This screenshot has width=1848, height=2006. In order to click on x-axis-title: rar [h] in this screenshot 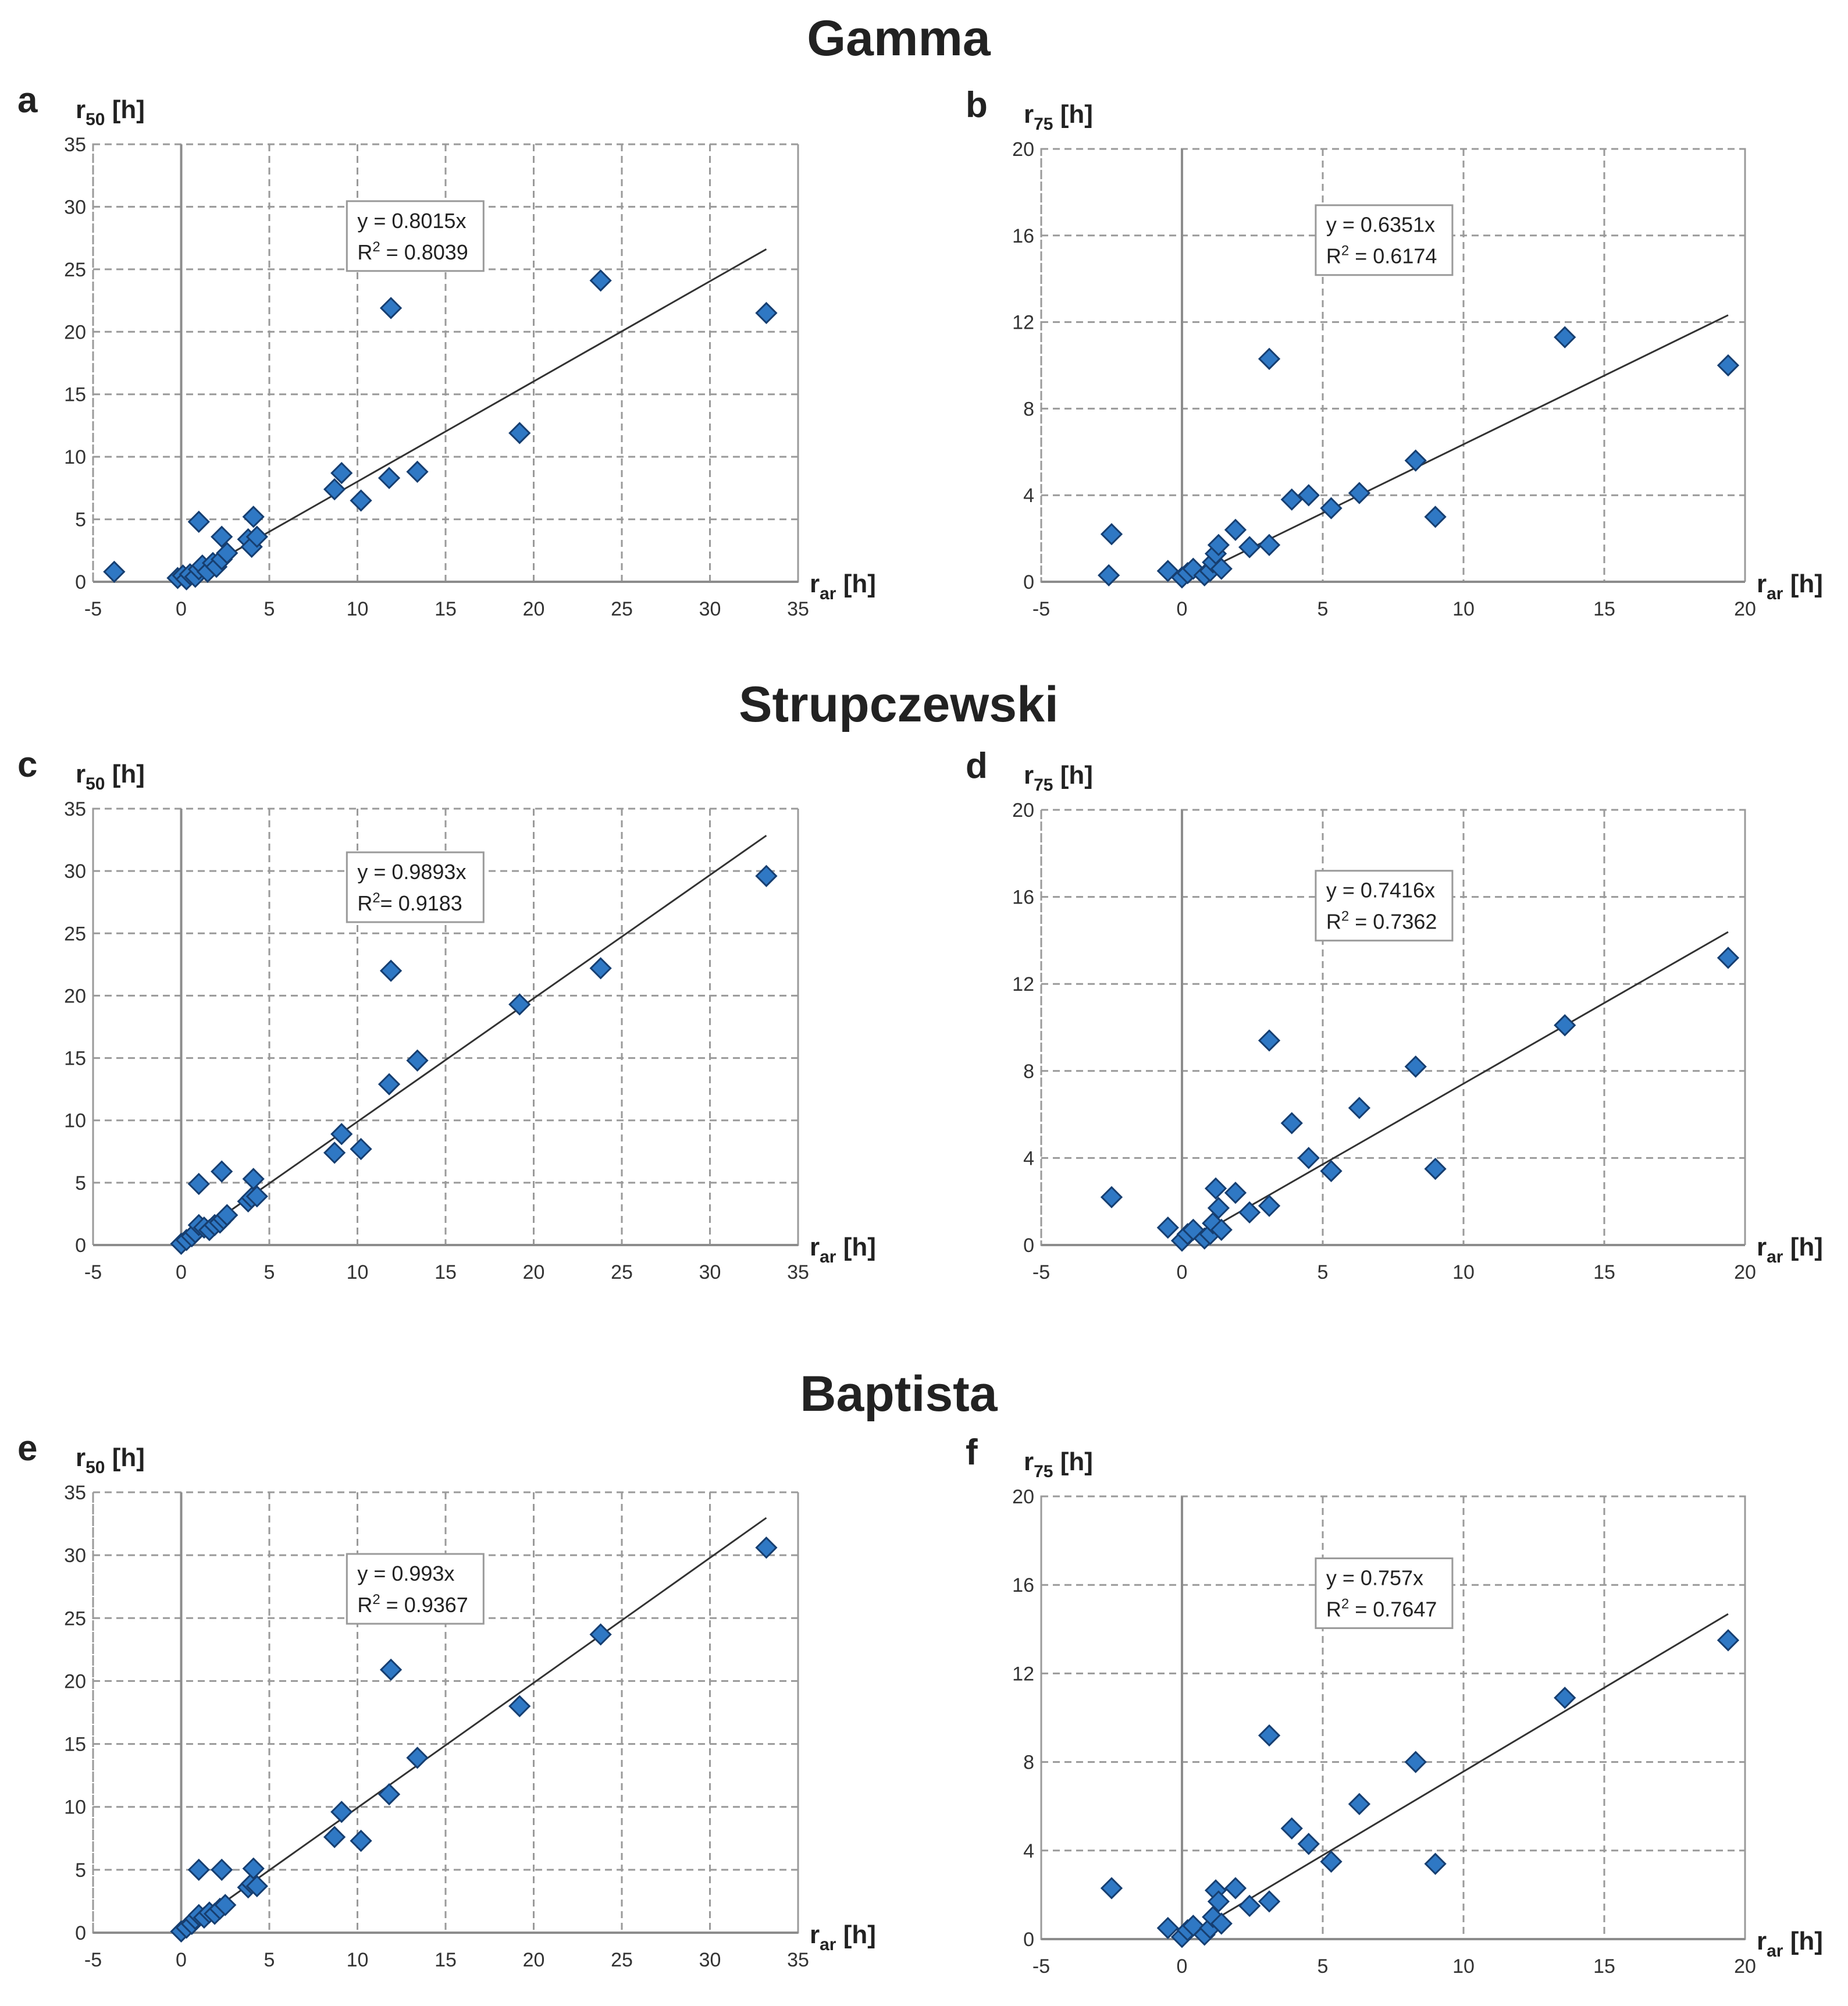, I will do `click(843, 1250)`.